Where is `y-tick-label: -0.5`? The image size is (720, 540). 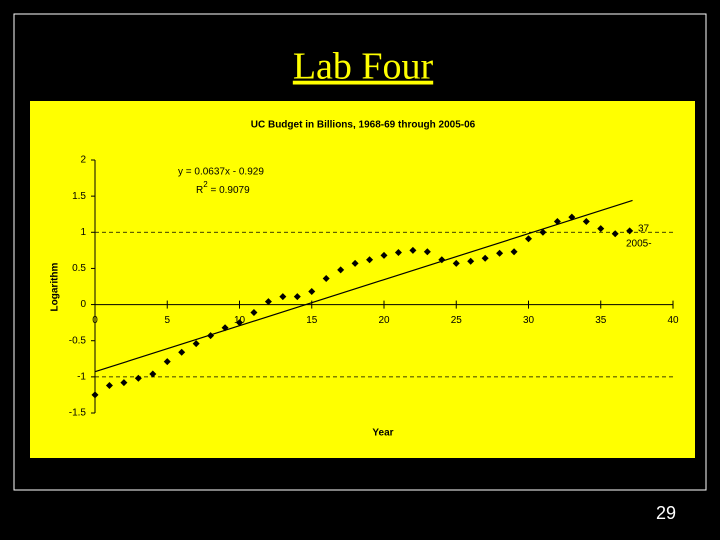 y-tick-label: -0.5 is located at coordinates (78, 340).